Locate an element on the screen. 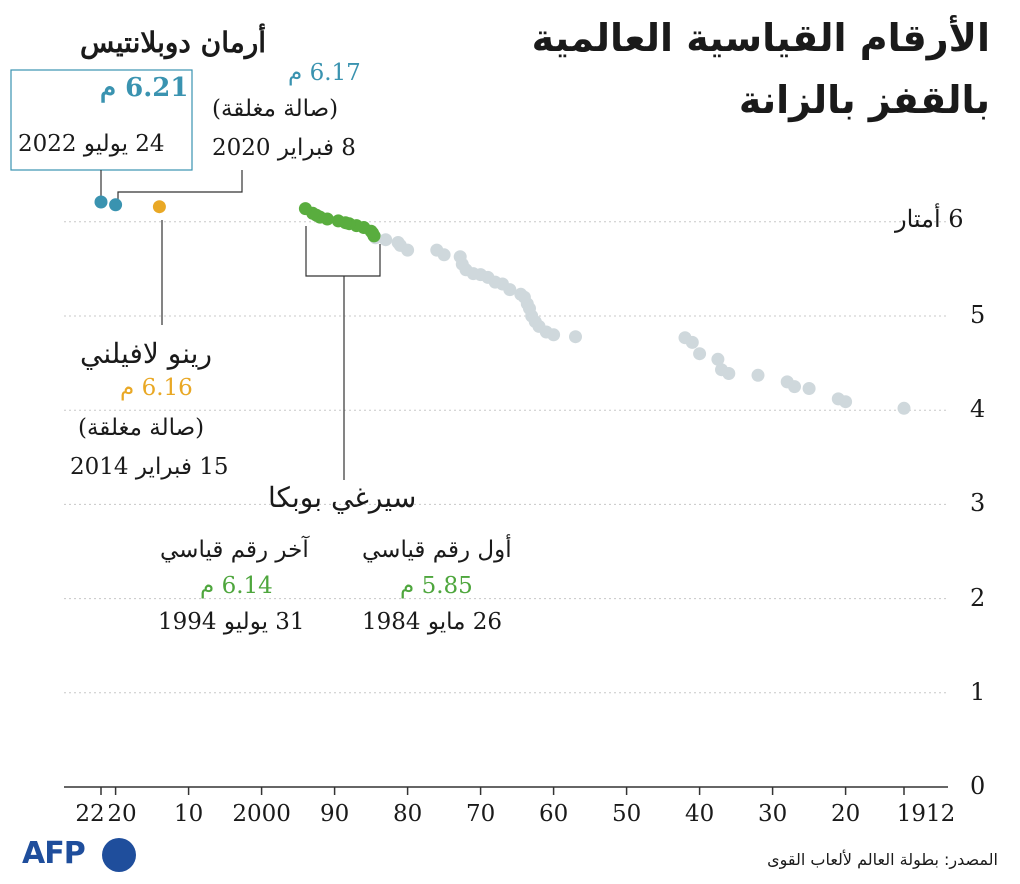 Image resolution: width=1020 pixels, height=884 pixels. duplantis-indoor-note: (صالة مغلقة) is located at coordinates (275, 109).